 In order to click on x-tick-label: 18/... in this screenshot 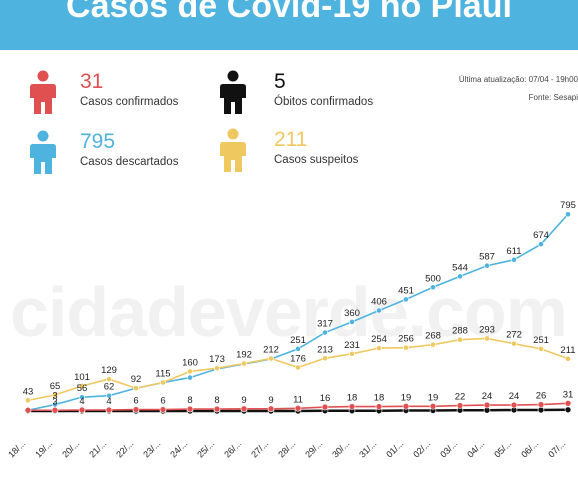, I will do `click(16, 448)`.